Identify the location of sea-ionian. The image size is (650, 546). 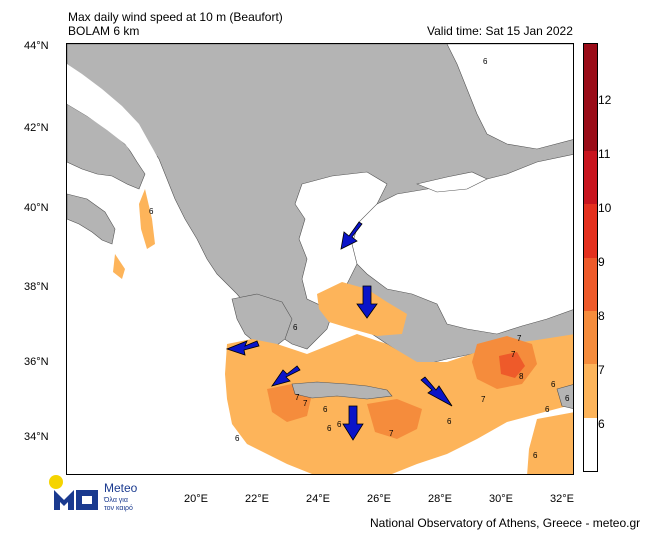
(152, 304).